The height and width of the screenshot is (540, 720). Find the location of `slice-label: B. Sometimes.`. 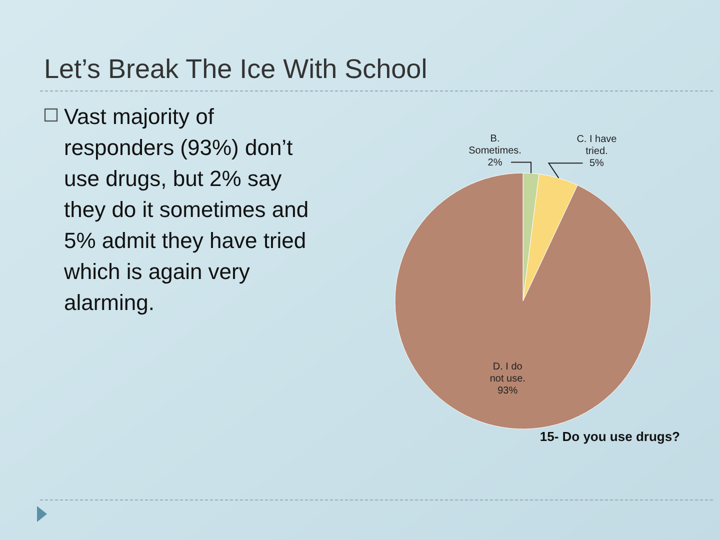

slice-label: B. Sometimes. is located at coordinates (495, 144).